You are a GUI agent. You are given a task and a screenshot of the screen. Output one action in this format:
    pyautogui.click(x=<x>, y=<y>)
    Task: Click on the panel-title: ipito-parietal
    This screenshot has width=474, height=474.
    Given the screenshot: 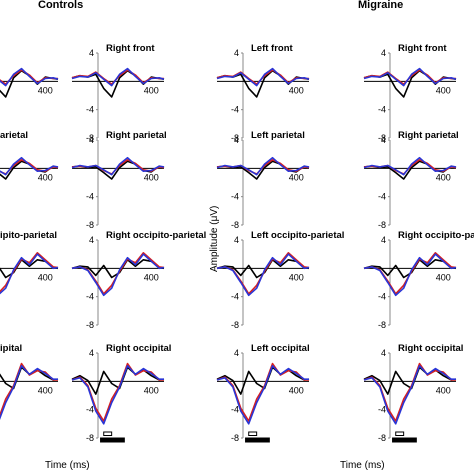 What is the action you would take?
    pyautogui.click(x=28, y=235)
    